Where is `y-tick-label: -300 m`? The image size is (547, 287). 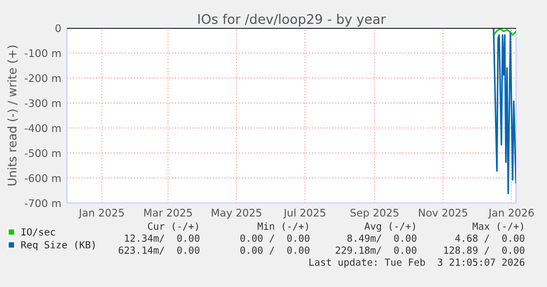
y-tick-label: -300 m is located at coordinates (42, 103).